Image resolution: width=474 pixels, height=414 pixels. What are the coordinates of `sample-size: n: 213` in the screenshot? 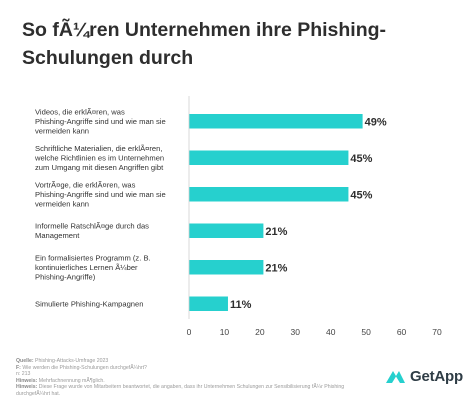 It's located at (23, 374).